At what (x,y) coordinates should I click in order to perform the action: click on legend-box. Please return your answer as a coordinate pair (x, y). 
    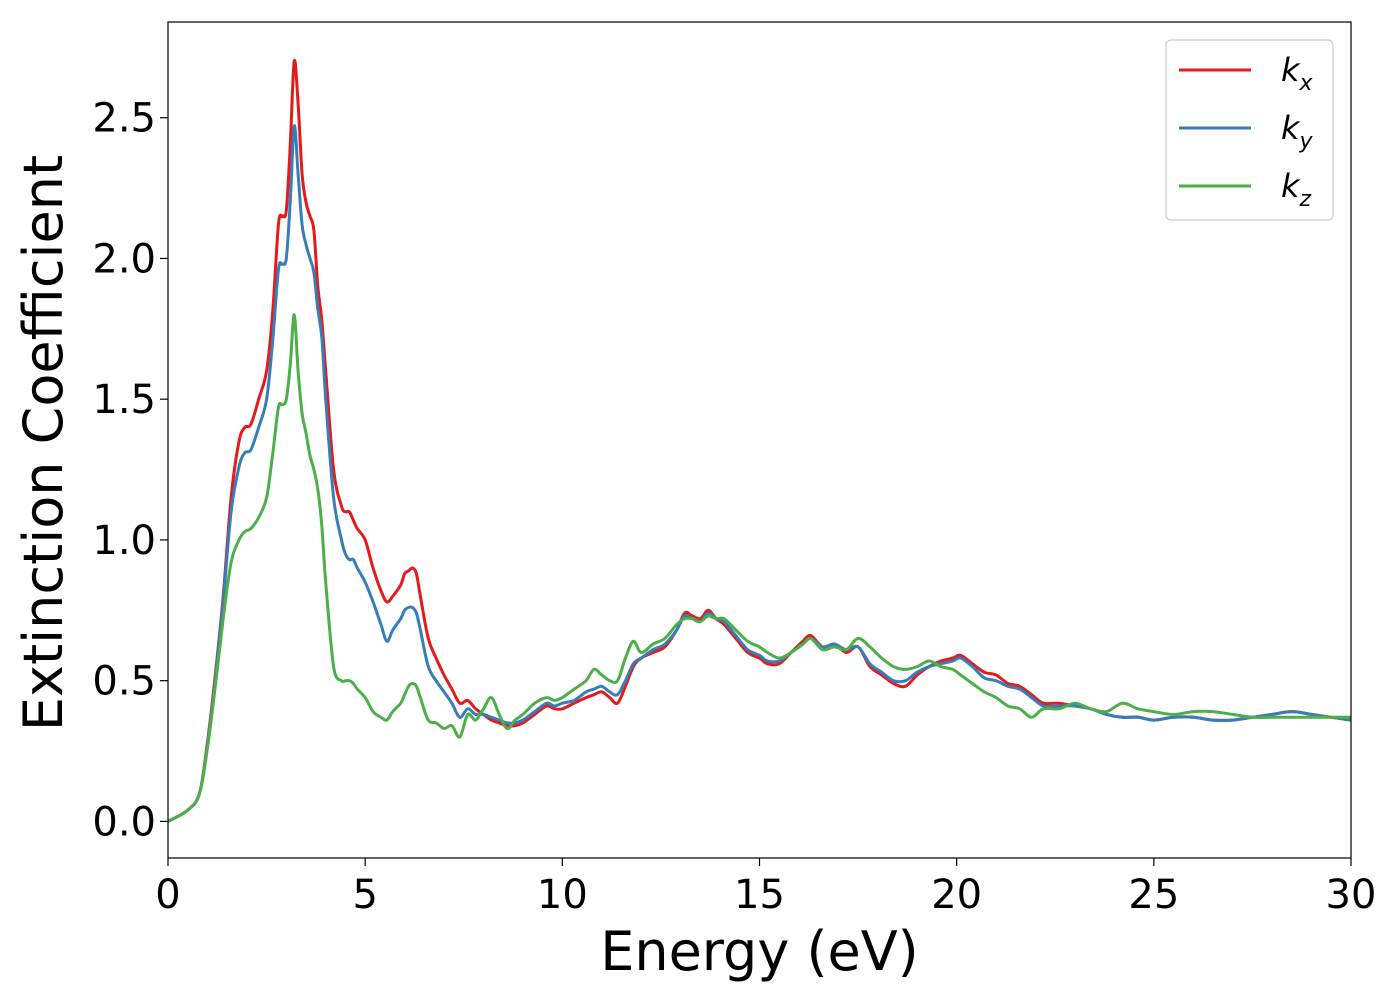
    Looking at the image, I should click on (1249, 130).